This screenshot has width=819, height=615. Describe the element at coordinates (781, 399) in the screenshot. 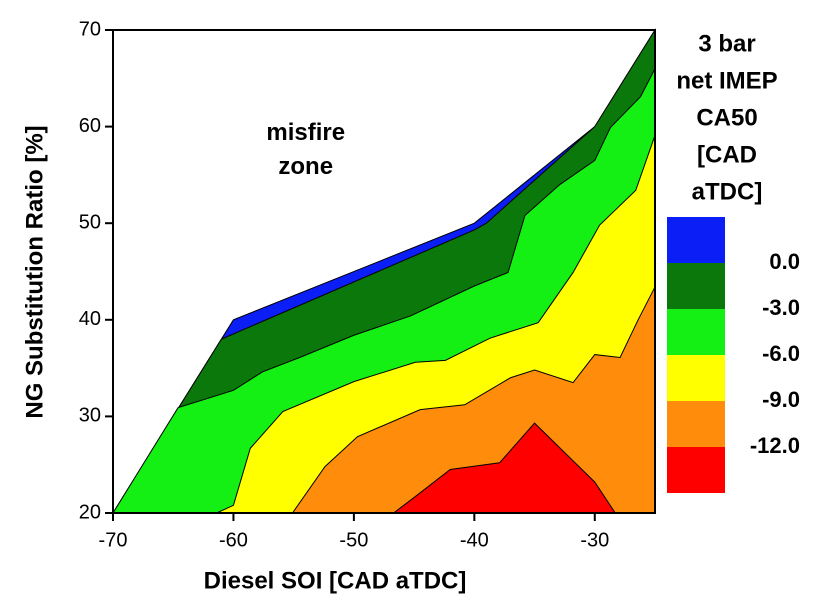

I see `colorbar-tick-label: -9.0` at that location.